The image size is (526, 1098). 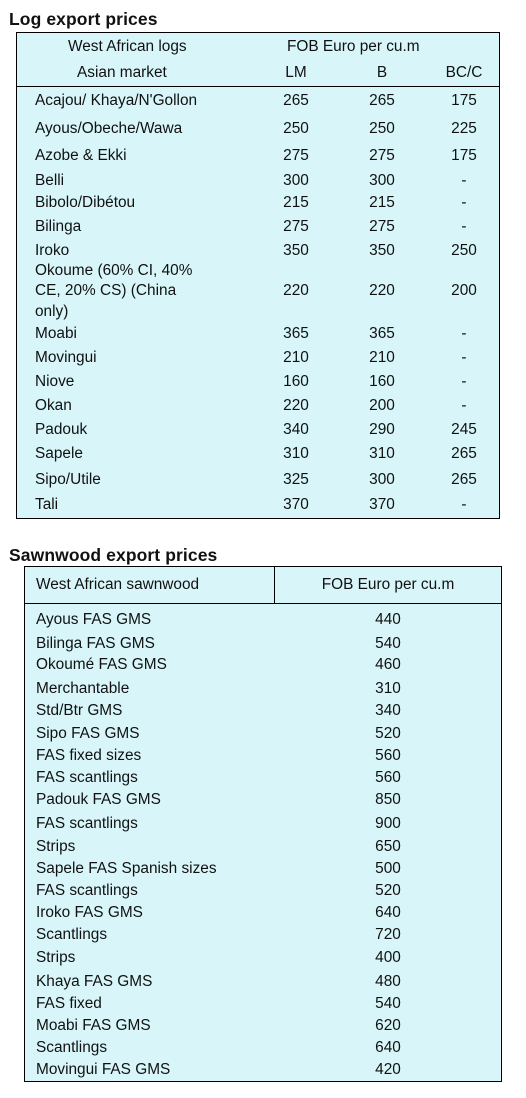 What do you see at coordinates (68, 479) in the screenshot?
I see `log-species: Sipo/Utile` at bounding box center [68, 479].